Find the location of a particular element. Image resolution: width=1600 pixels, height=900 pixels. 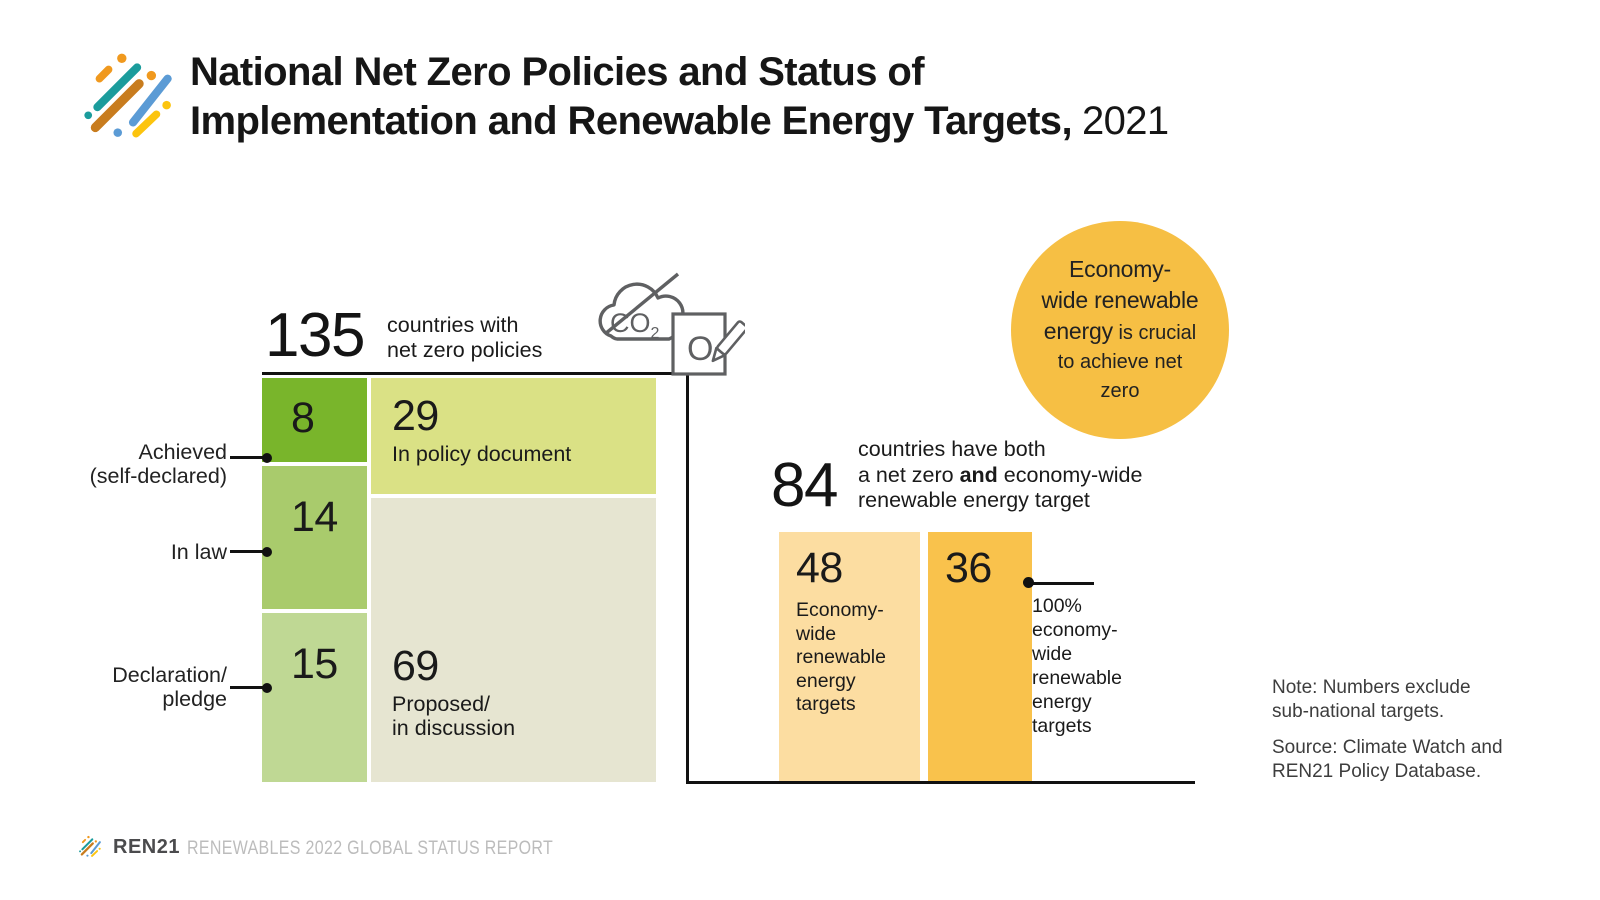

segment-value: 14 is located at coordinates (314, 517).